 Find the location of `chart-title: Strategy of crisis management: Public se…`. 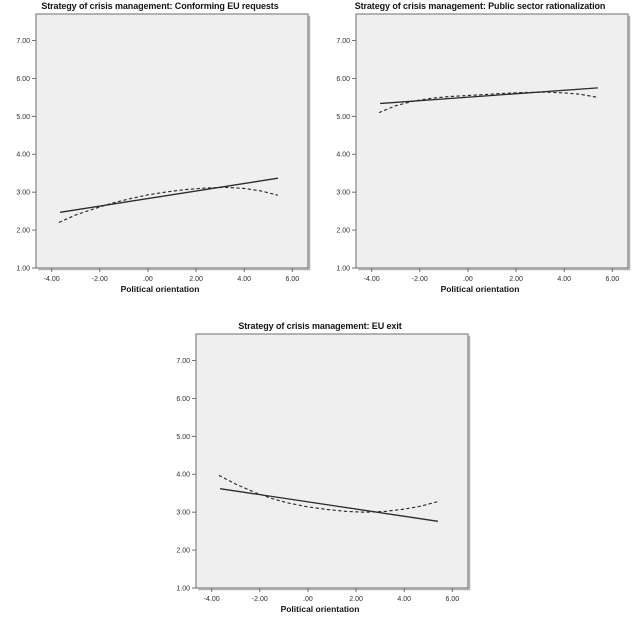

chart-title: Strategy of crisis management: Public se… is located at coordinates (480, 6).